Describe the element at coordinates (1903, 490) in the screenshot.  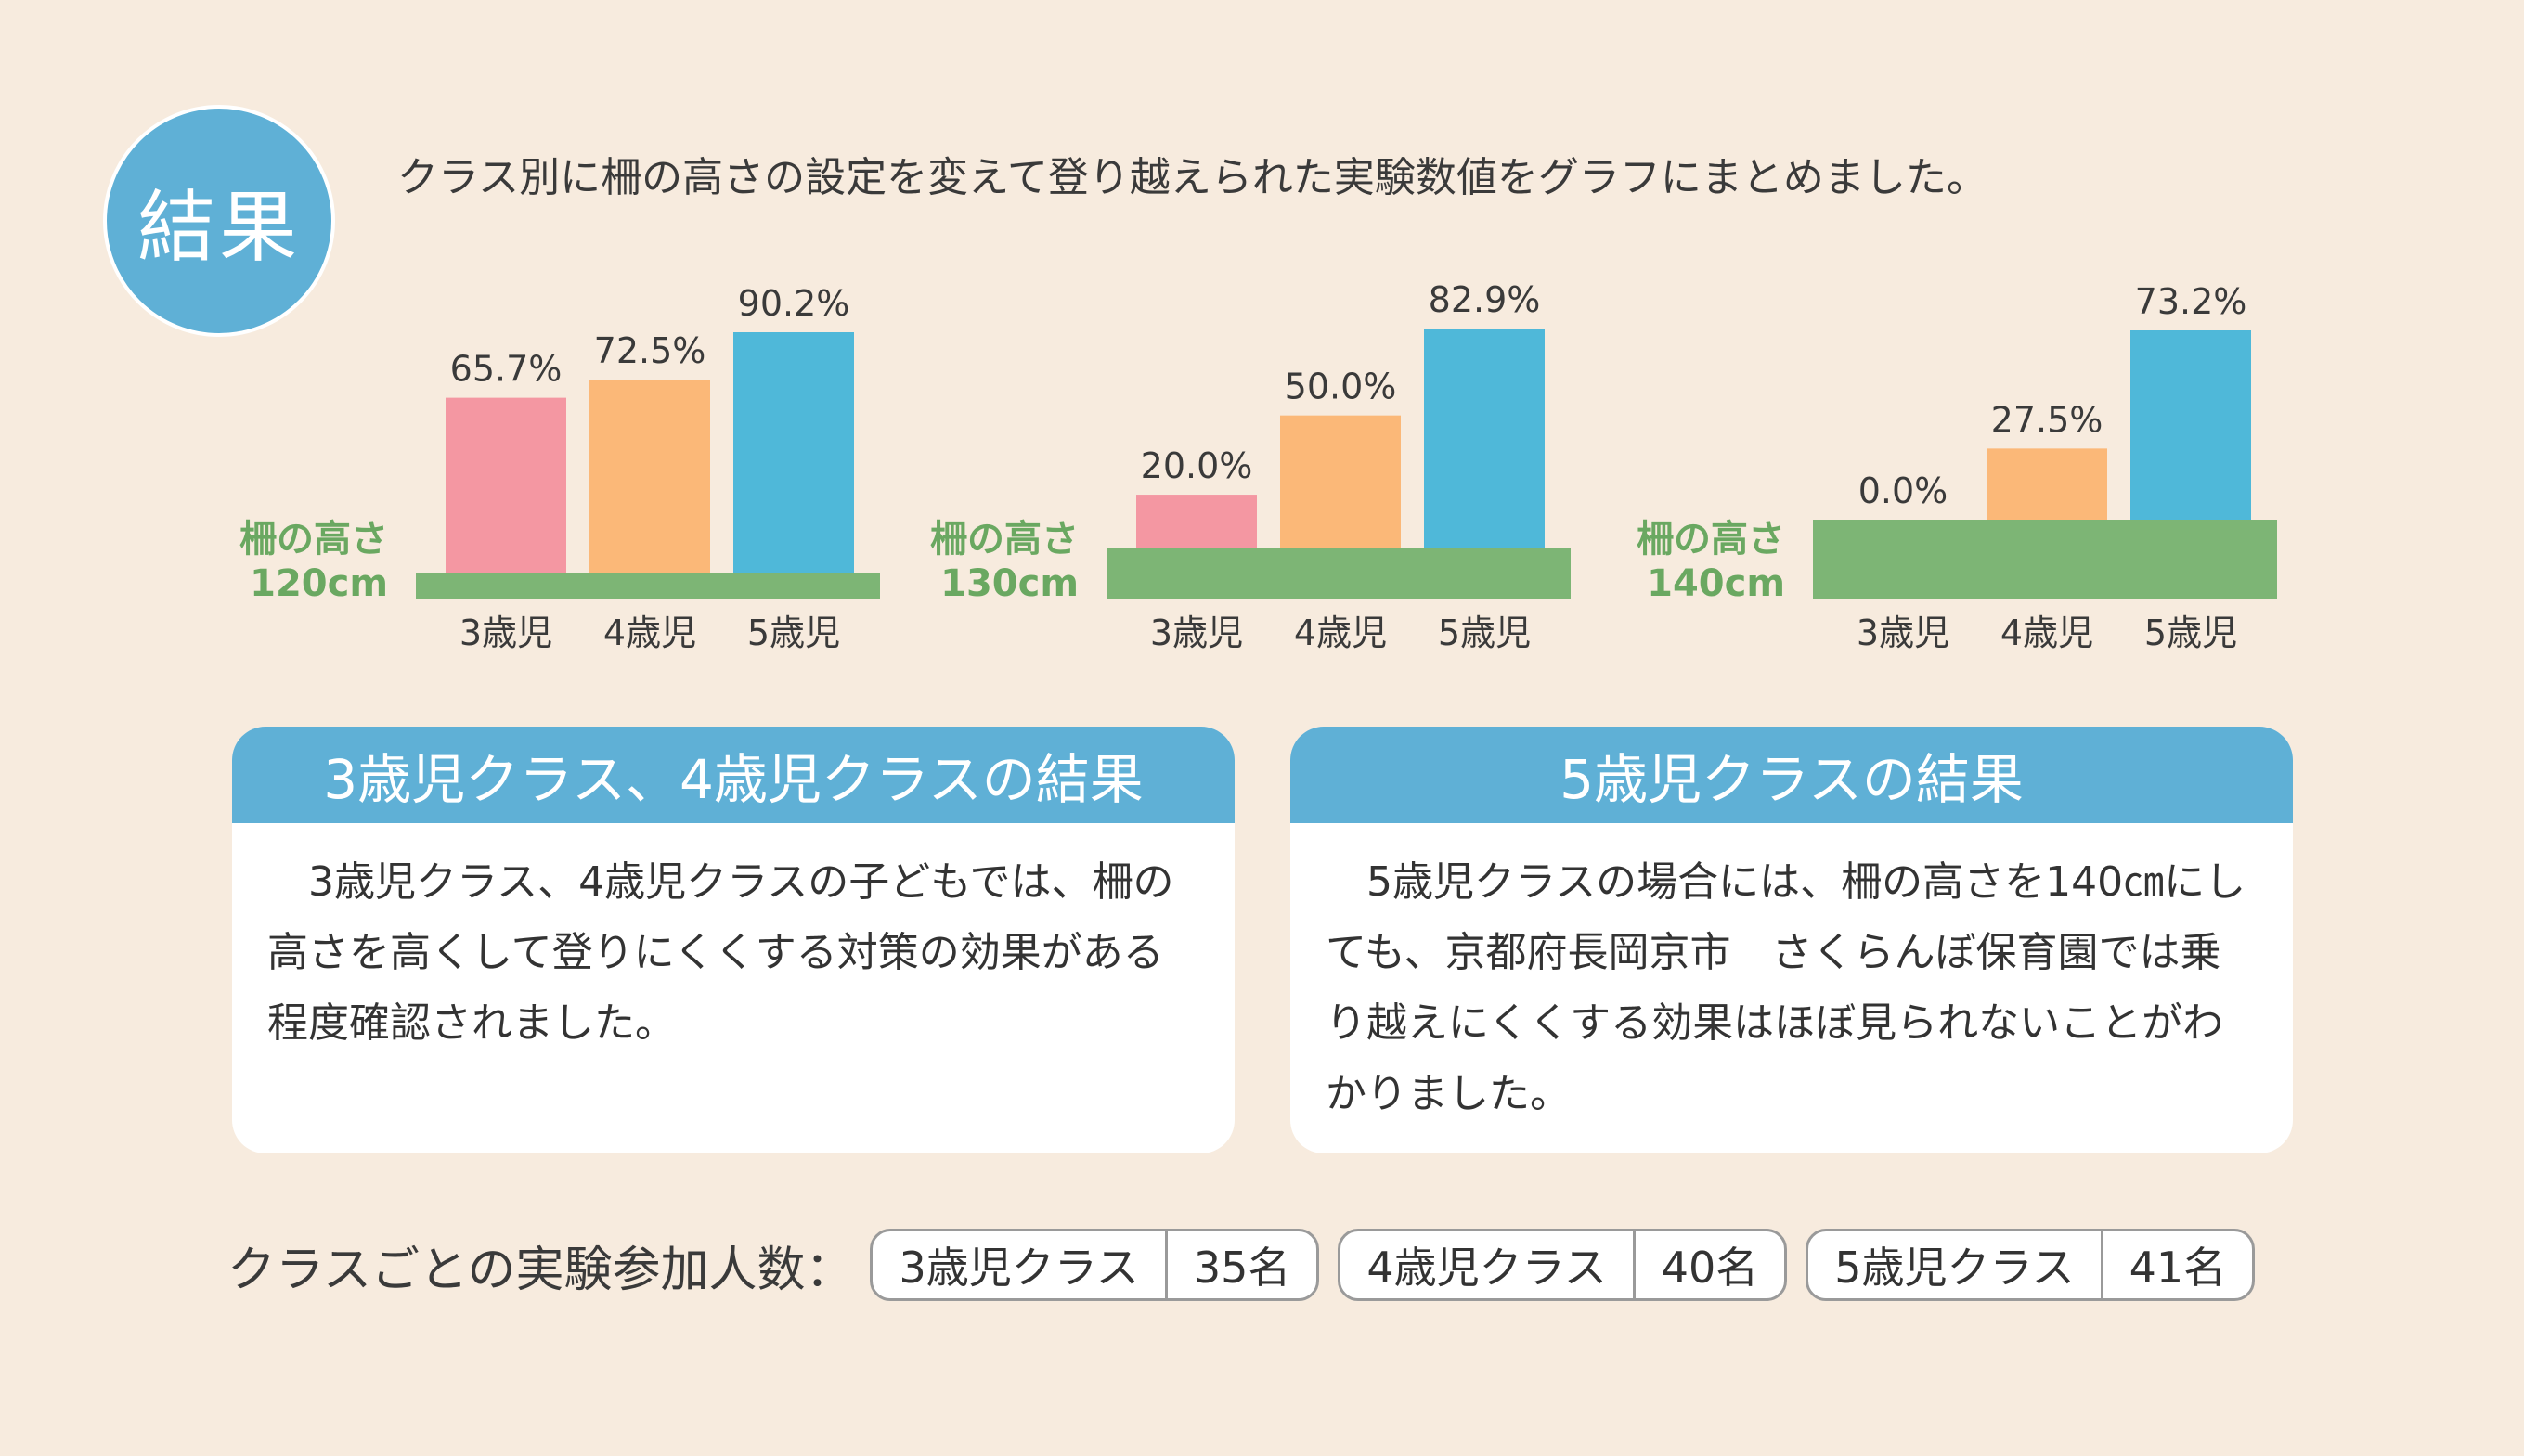
I see `chart-3-value-label: 0.0%` at that location.